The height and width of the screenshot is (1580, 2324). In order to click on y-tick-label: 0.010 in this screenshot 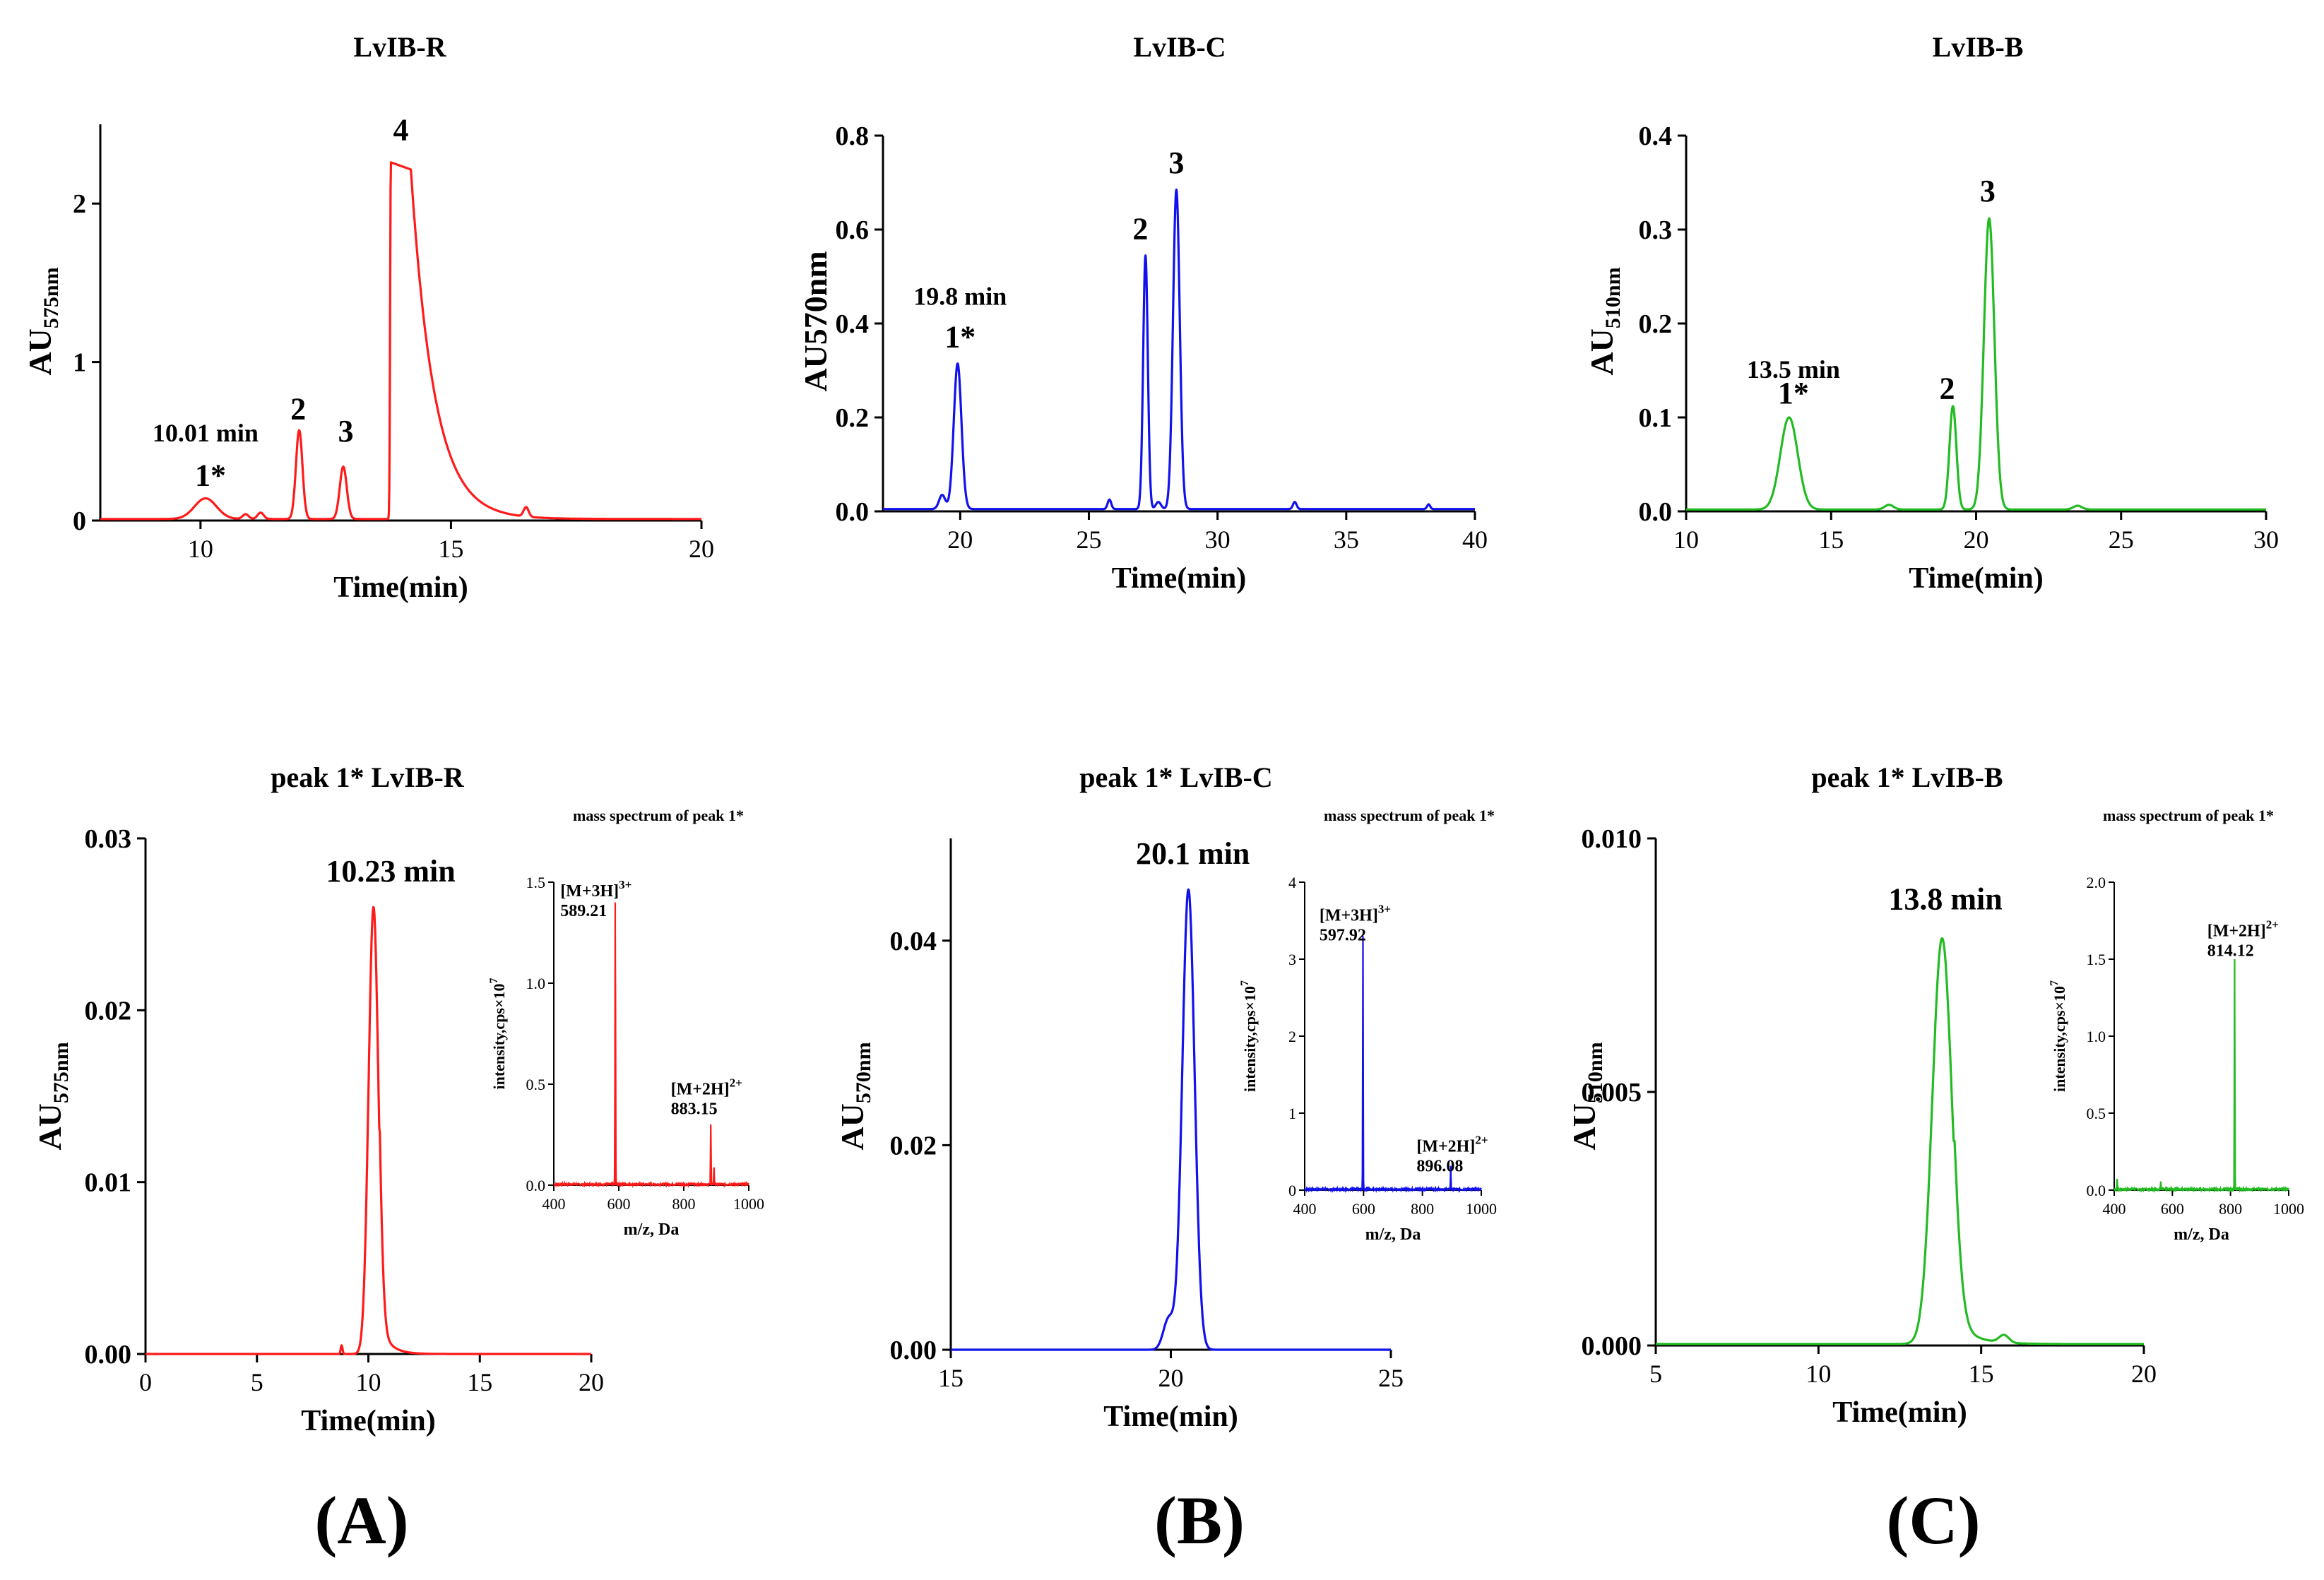, I will do `click(1612, 839)`.